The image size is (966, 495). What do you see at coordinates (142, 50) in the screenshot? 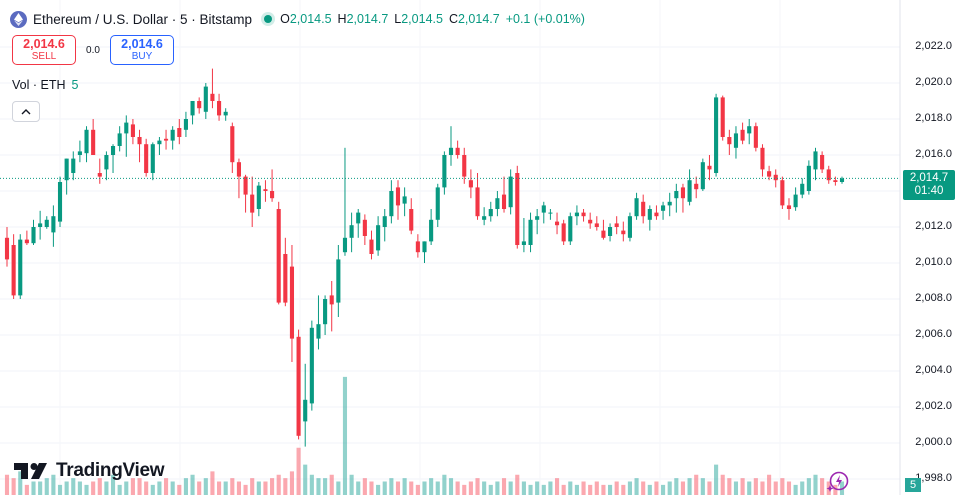
I see `buy-button: 2,014.6 BUY` at bounding box center [142, 50].